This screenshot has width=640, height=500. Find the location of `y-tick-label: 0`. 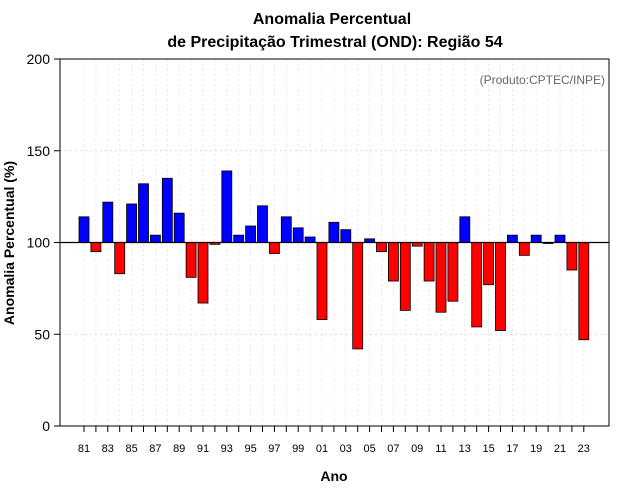

y-tick-label: 0 is located at coordinates (46, 426).